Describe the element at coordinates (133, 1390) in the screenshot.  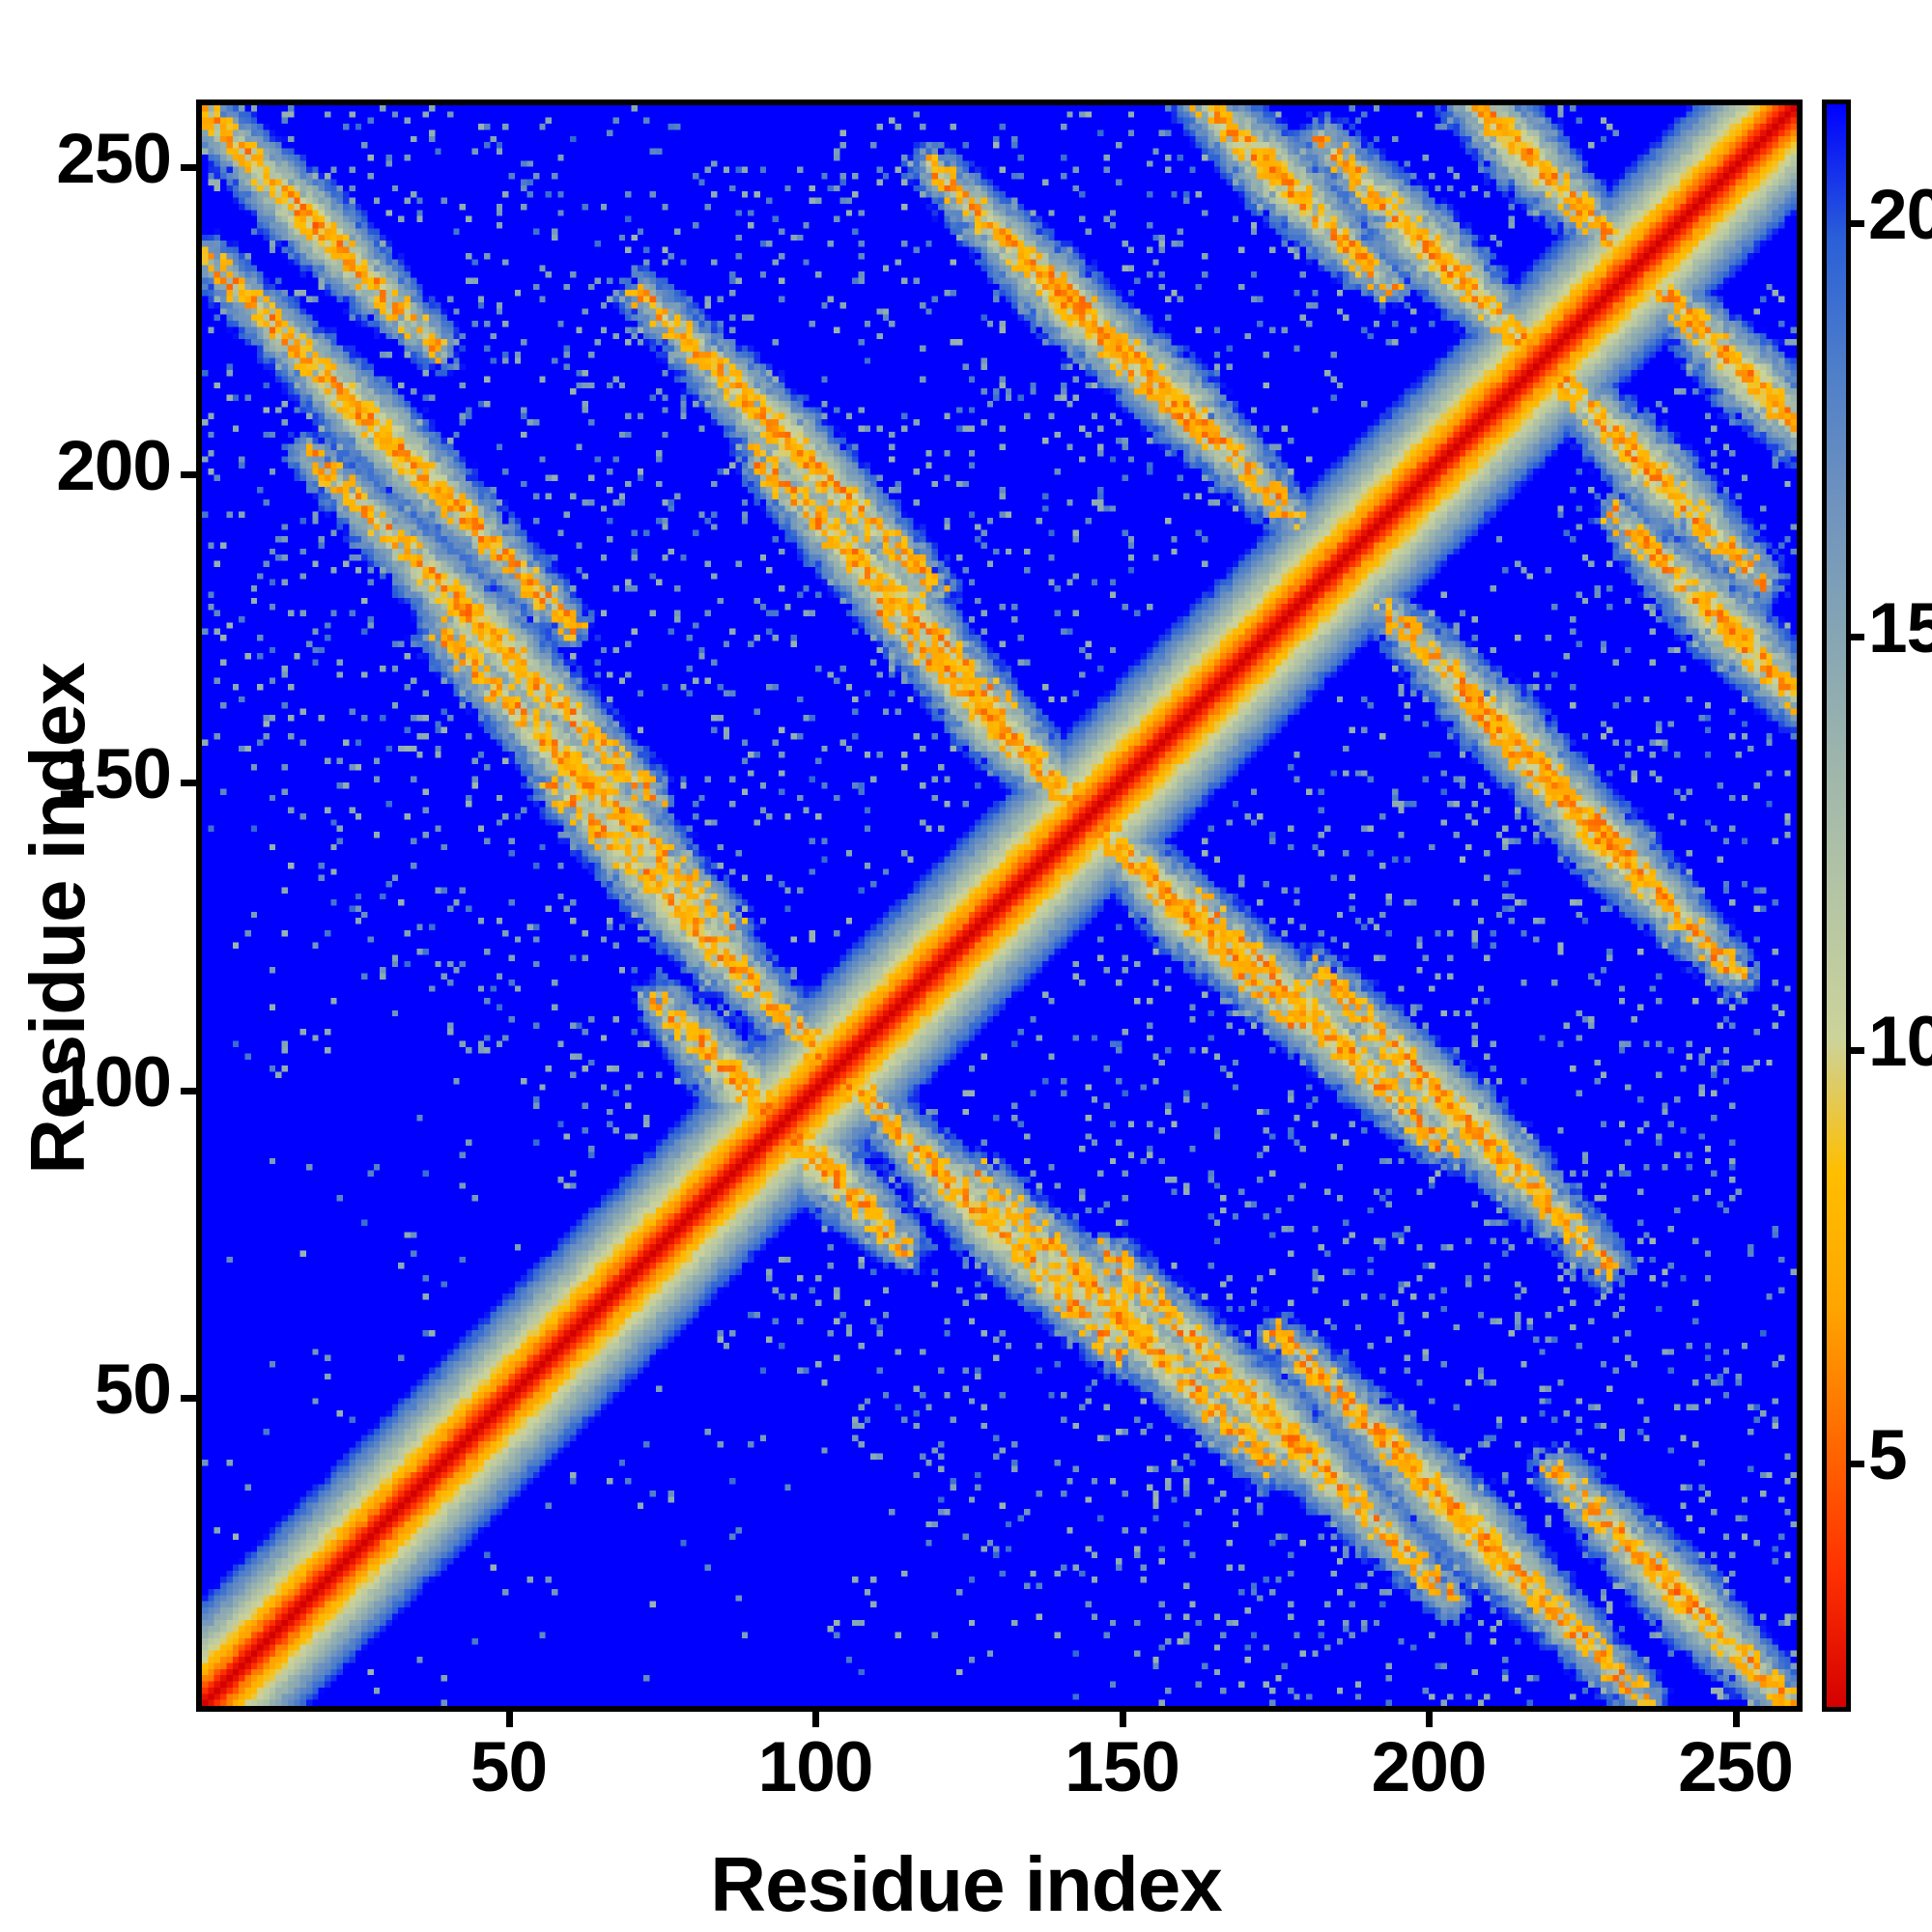
I see `y-tick-label: 50` at that location.